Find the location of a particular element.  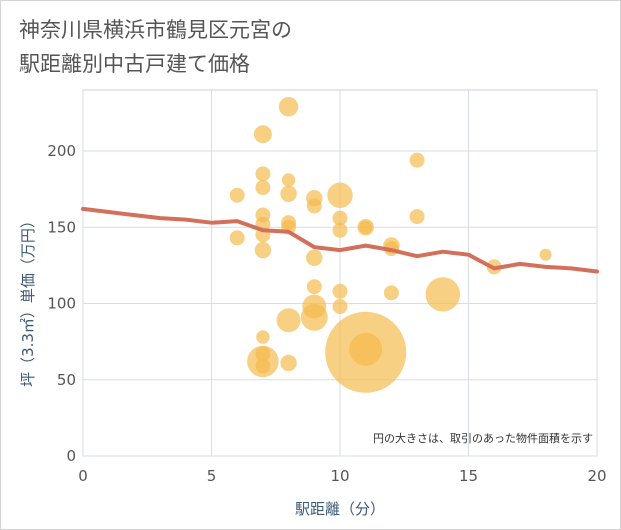

x-tick-label-3: 15 is located at coordinates (468, 476).